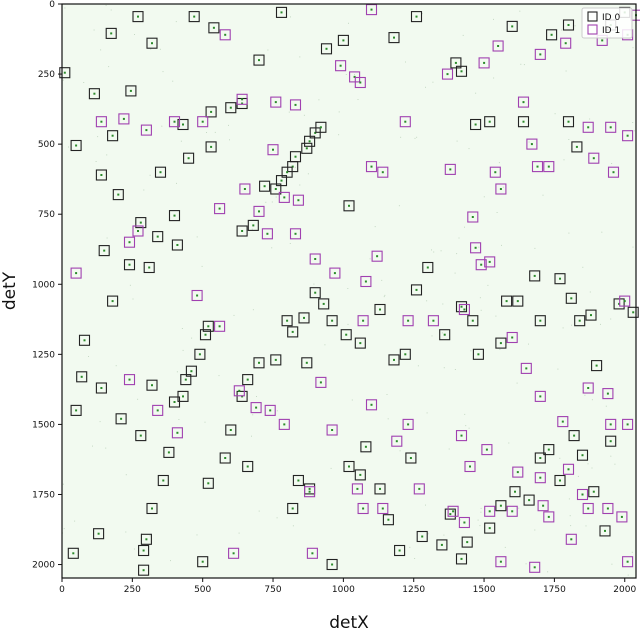 The height and width of the screenshot is (630, 640). What do you see at coordinates (349, 621) in the screenshot?
I see `x-axis-label: detX` at bounding box center [349, 621].